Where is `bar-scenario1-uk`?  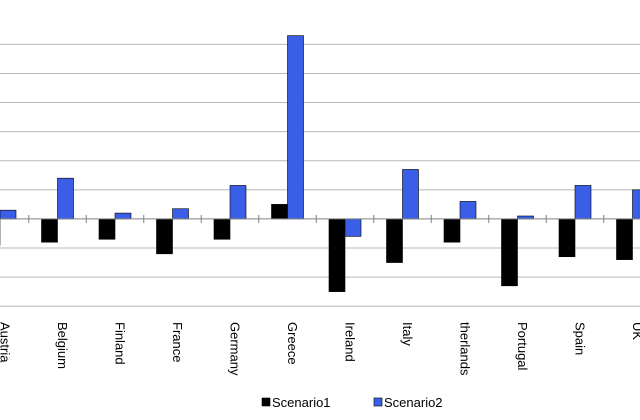
bar-scenario1-uk is located at coordinates (624, 239).